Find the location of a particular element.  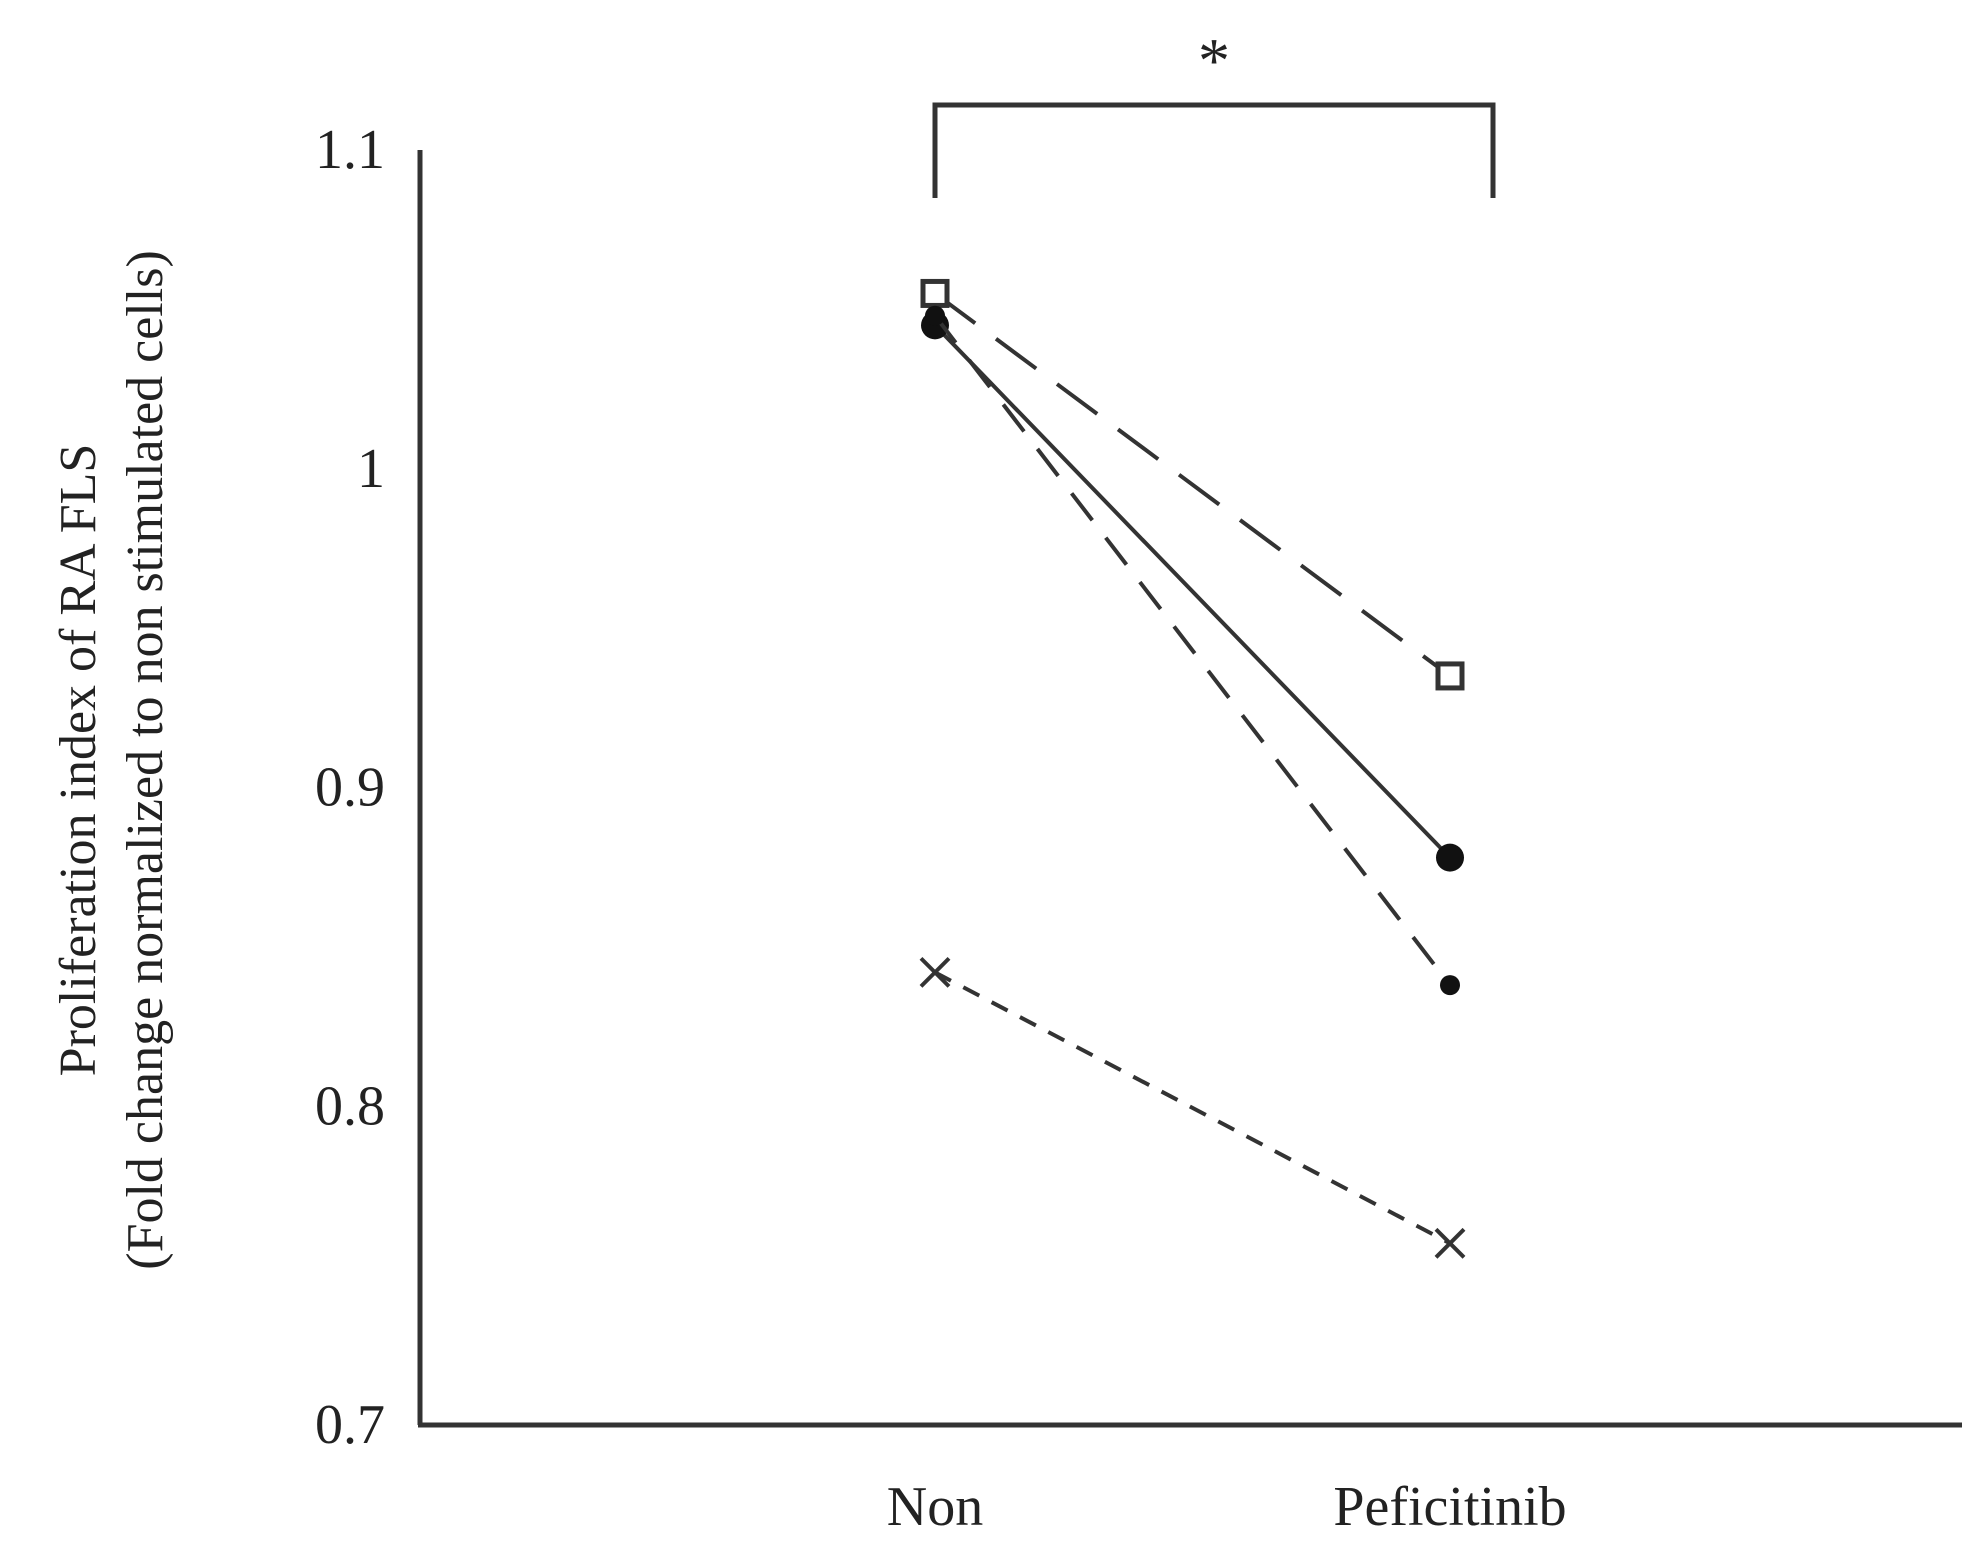

x-category-label: Peficitinib is located at coordinates (1449, 1507).